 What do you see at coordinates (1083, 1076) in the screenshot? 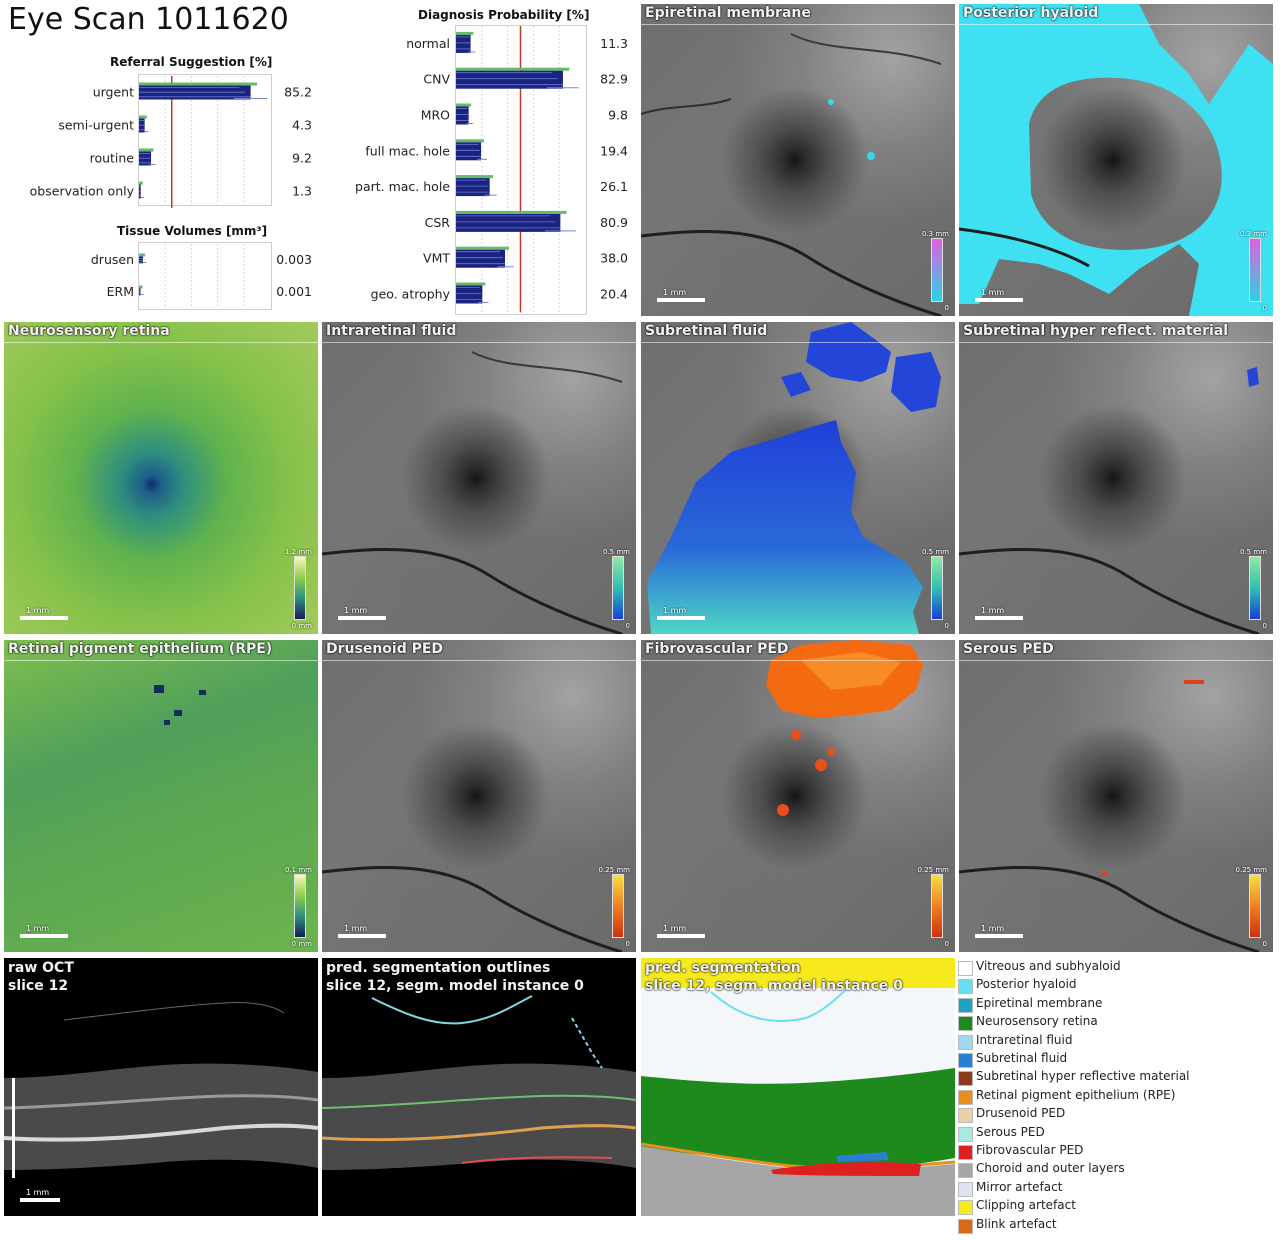
I see `legend-label: Subretinal hyper reflective material` at bounding box center [1083, 1076].